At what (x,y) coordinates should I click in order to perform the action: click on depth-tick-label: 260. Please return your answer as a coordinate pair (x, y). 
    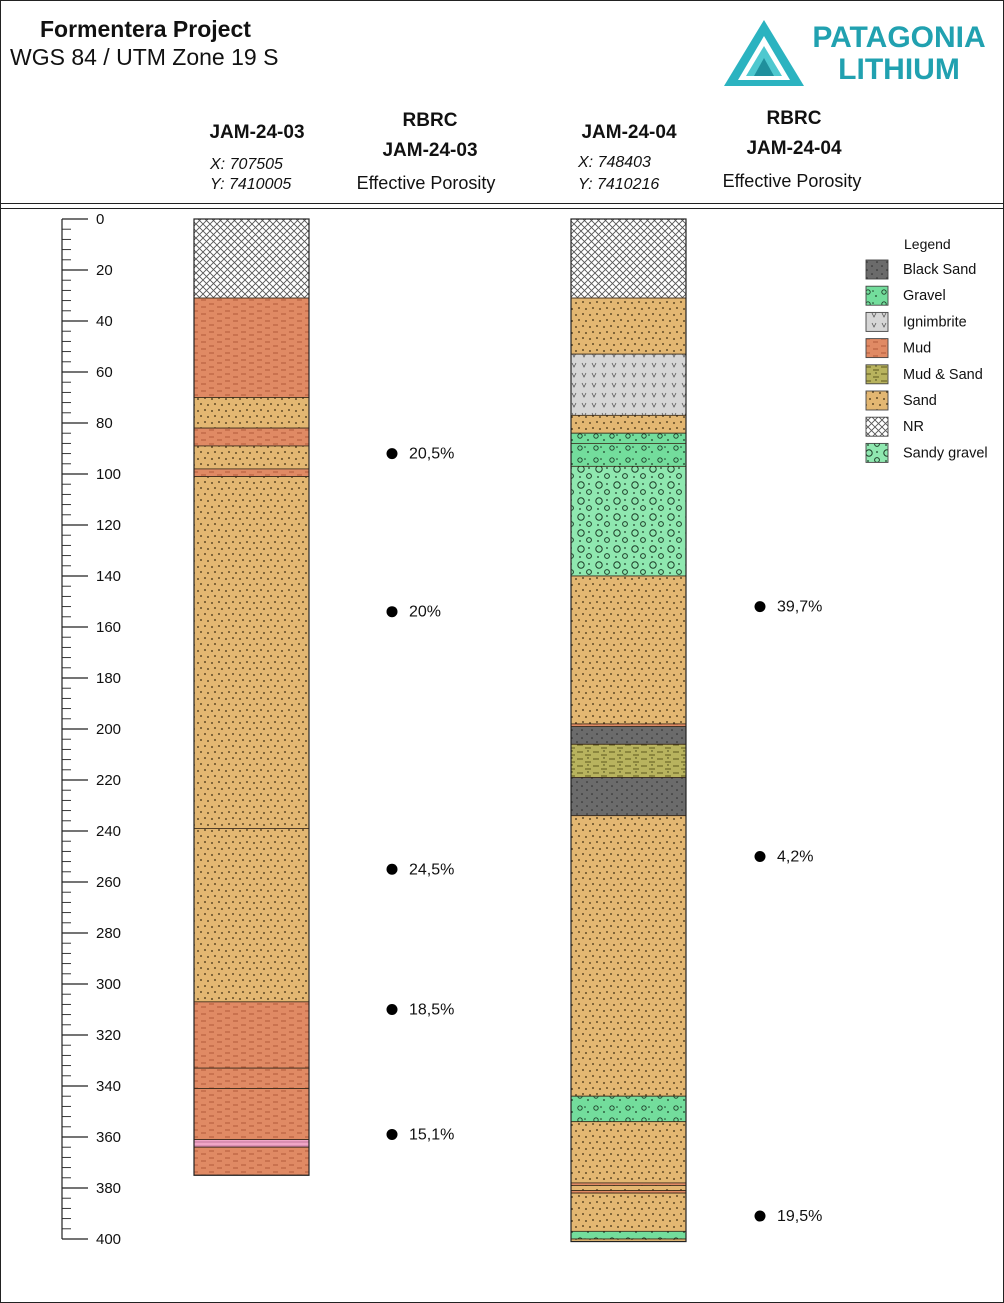
    Looking at the image, I should click on (108, 882).